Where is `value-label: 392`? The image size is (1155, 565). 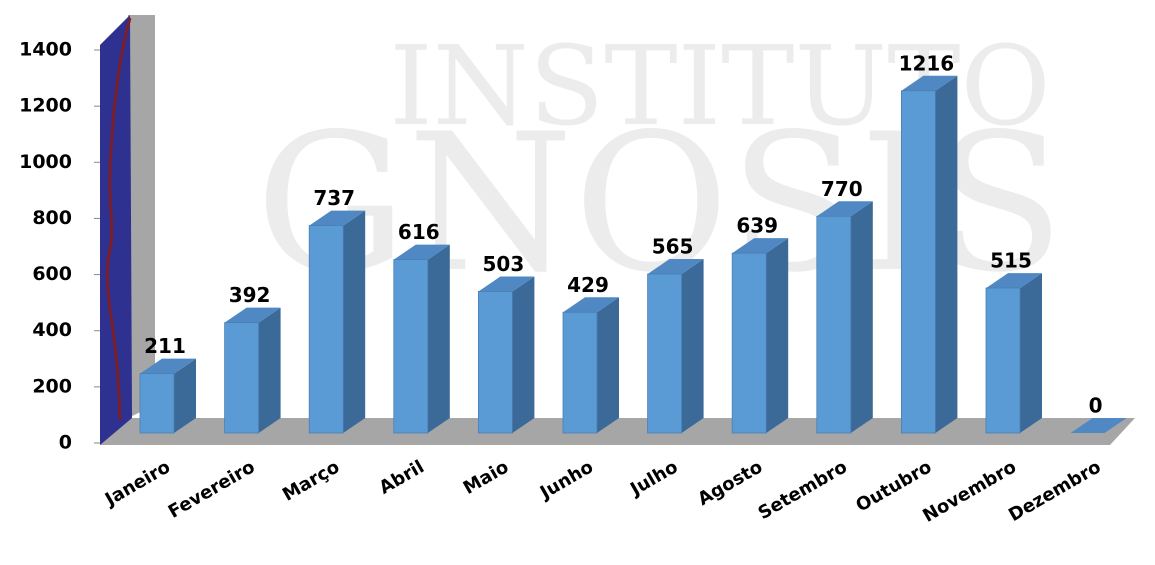
value-label: 392 is located at coordinates (250, 295).